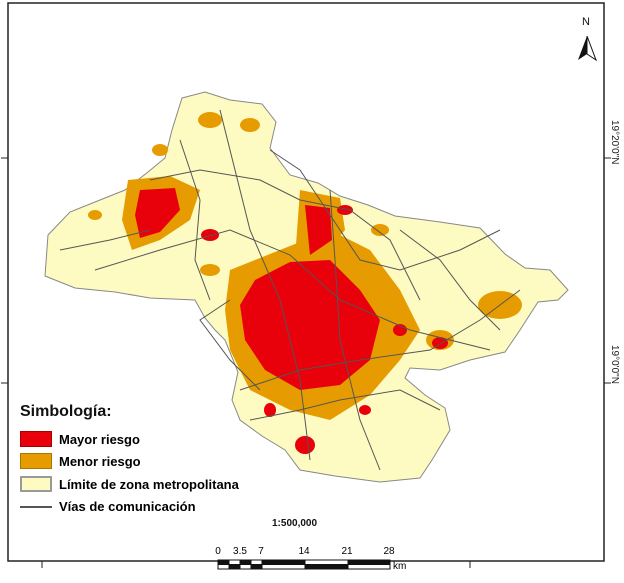 Image resolution: width=624 pixels, height=583 pixels. I want to click on north-arrow-icon, so click(588, 48).